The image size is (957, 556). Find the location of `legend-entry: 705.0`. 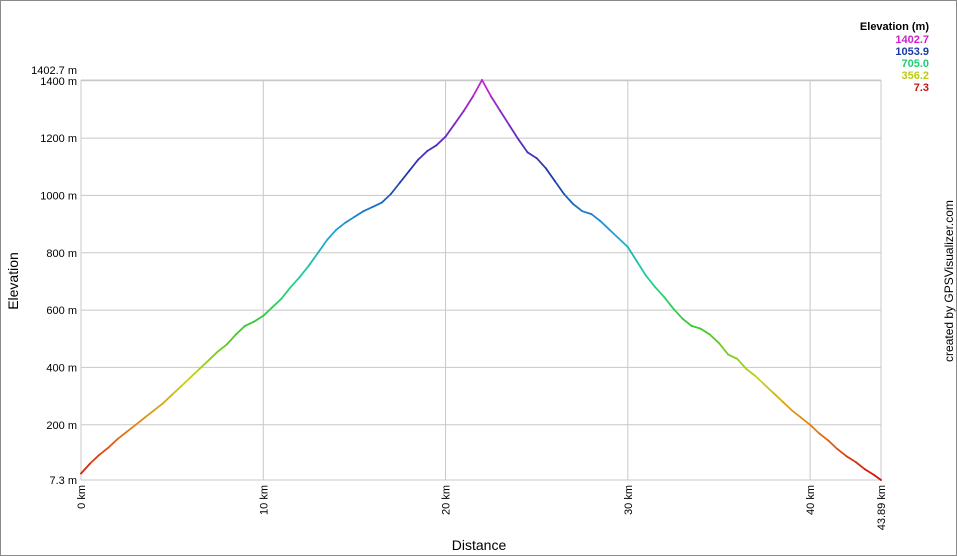

legend-entry: 705.0 is located at coordinates (915, 64).